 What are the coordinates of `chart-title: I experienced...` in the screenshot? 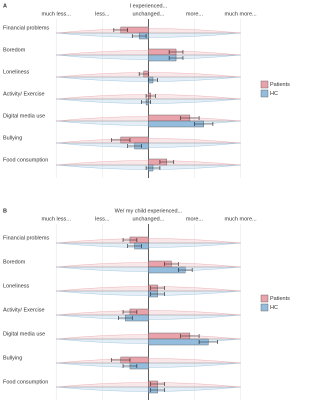 It's located at (149, 6).